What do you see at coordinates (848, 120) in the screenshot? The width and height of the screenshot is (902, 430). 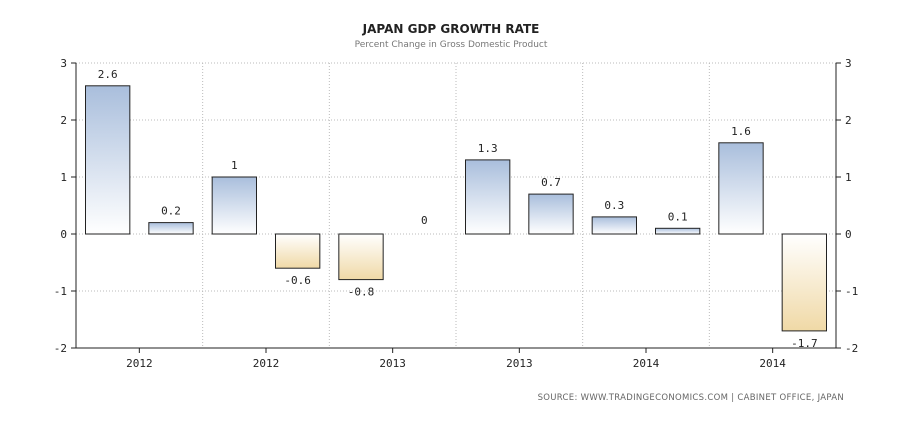 I see `y-tick-label-right: 2` at bounding box center [848, 120].